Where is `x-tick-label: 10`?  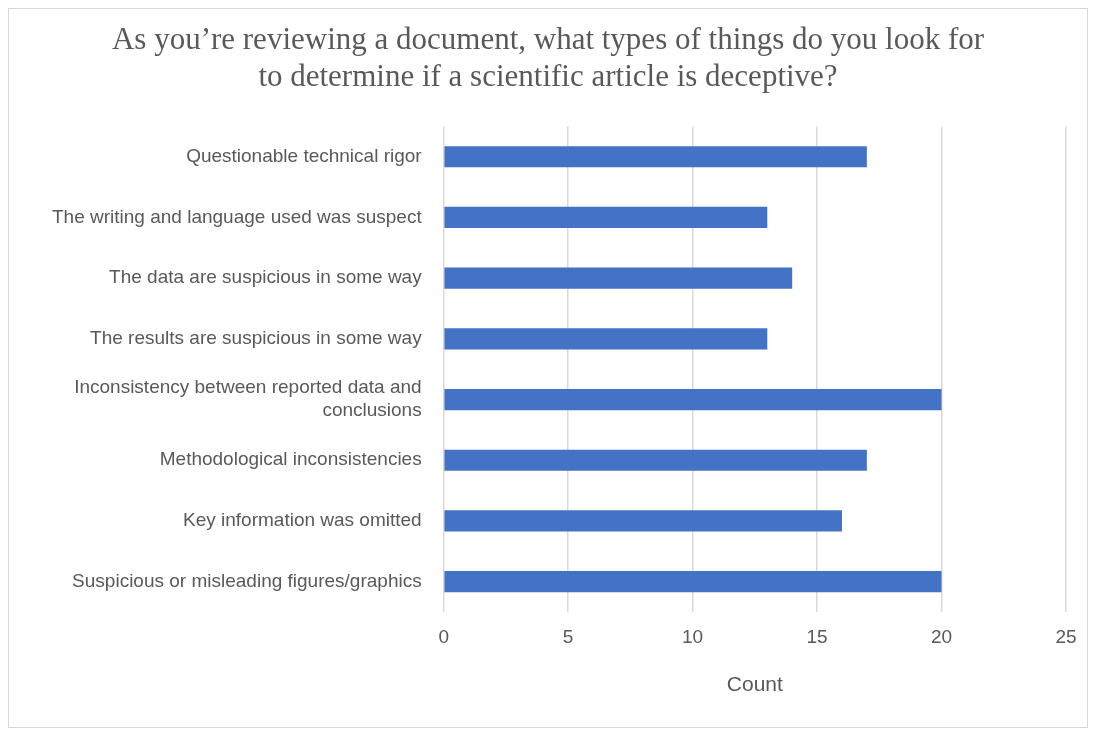 x-tick-label: 10 is located at coordinates (693, 636).